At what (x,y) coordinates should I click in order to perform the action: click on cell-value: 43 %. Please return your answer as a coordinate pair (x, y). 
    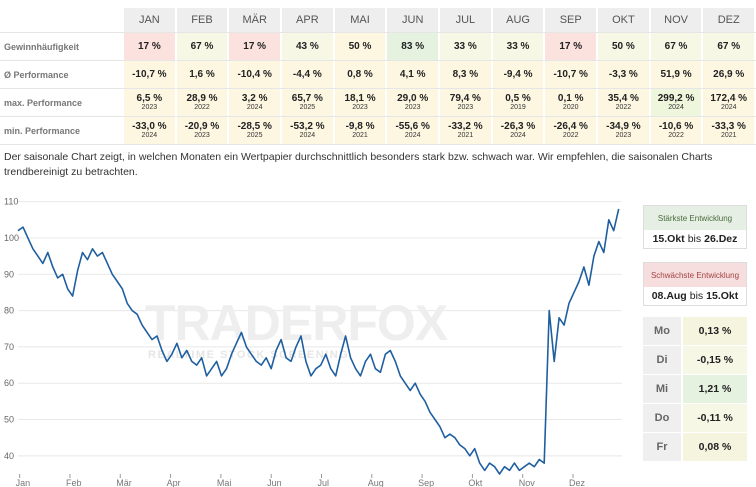
    Looking at the image, I should click on (307, 46).